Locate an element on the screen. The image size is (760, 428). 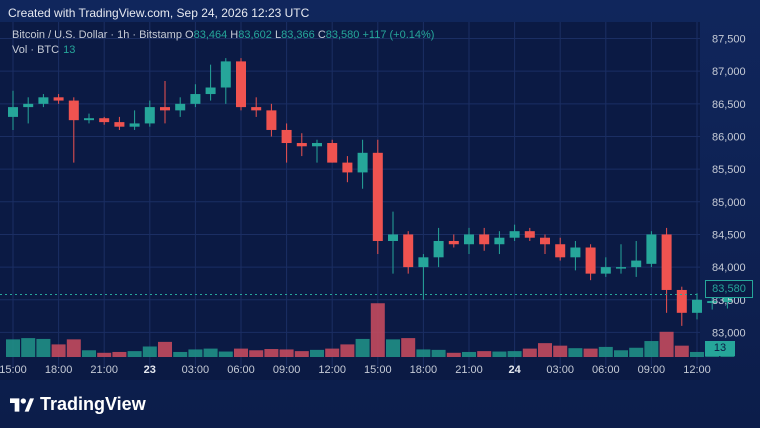
x-axis-tick-label: 21:00 is located at coordinates (104, 370).